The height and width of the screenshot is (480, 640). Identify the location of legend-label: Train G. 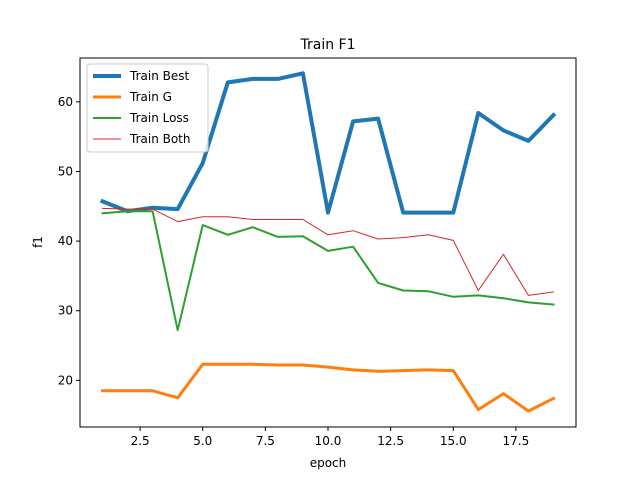
(150, 97).